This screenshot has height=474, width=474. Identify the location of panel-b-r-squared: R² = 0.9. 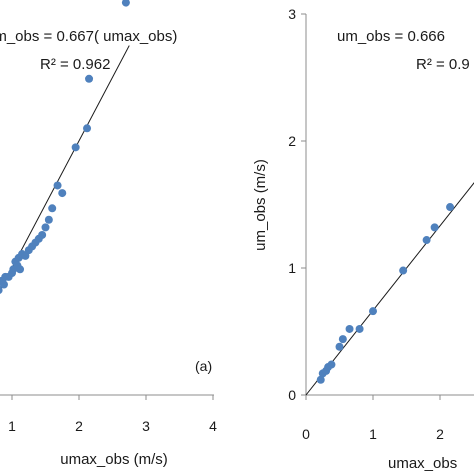
(443, 64).